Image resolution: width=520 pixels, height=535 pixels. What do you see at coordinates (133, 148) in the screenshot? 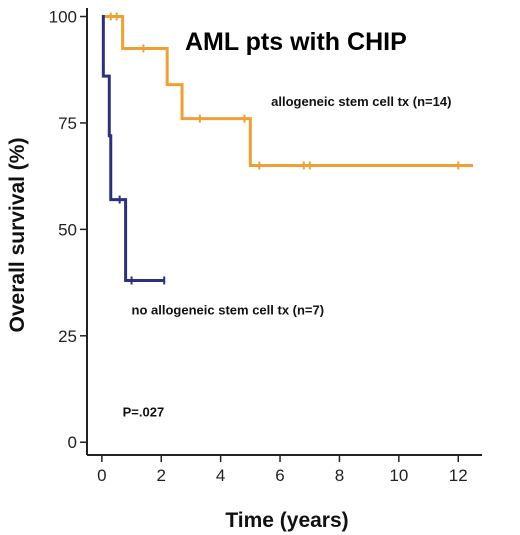
I see `series-line-no-allogeneic` at bounding box center [133, 148].